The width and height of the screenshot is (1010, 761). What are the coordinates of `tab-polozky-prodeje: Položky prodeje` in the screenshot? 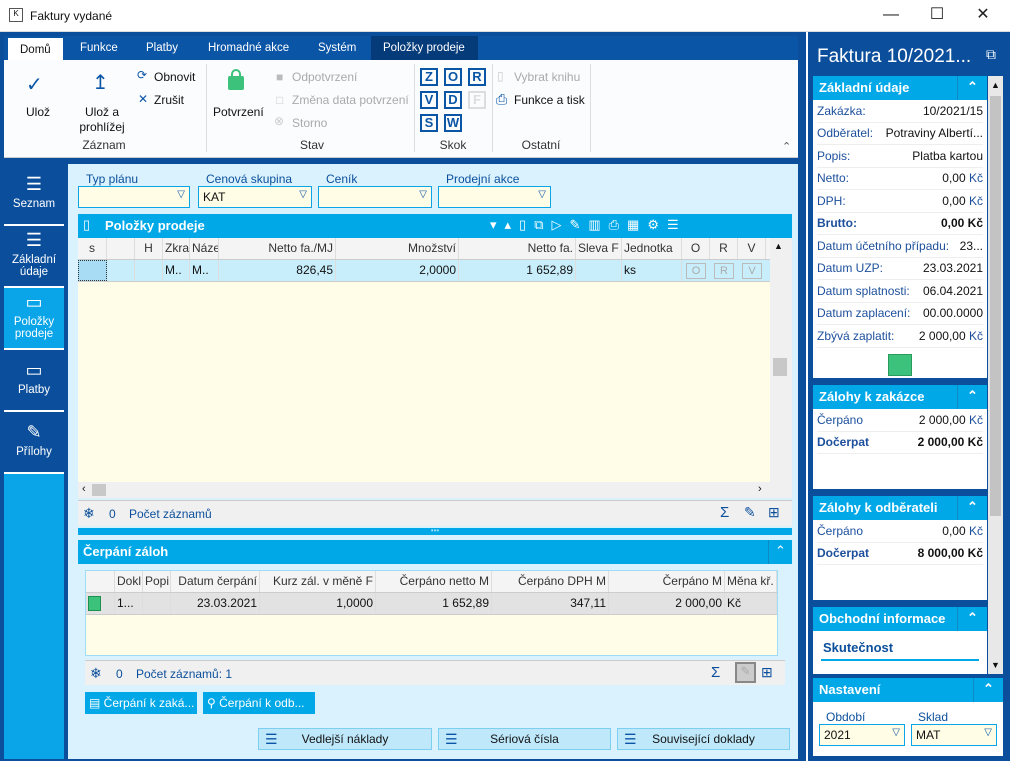 It's located at (424, 48).